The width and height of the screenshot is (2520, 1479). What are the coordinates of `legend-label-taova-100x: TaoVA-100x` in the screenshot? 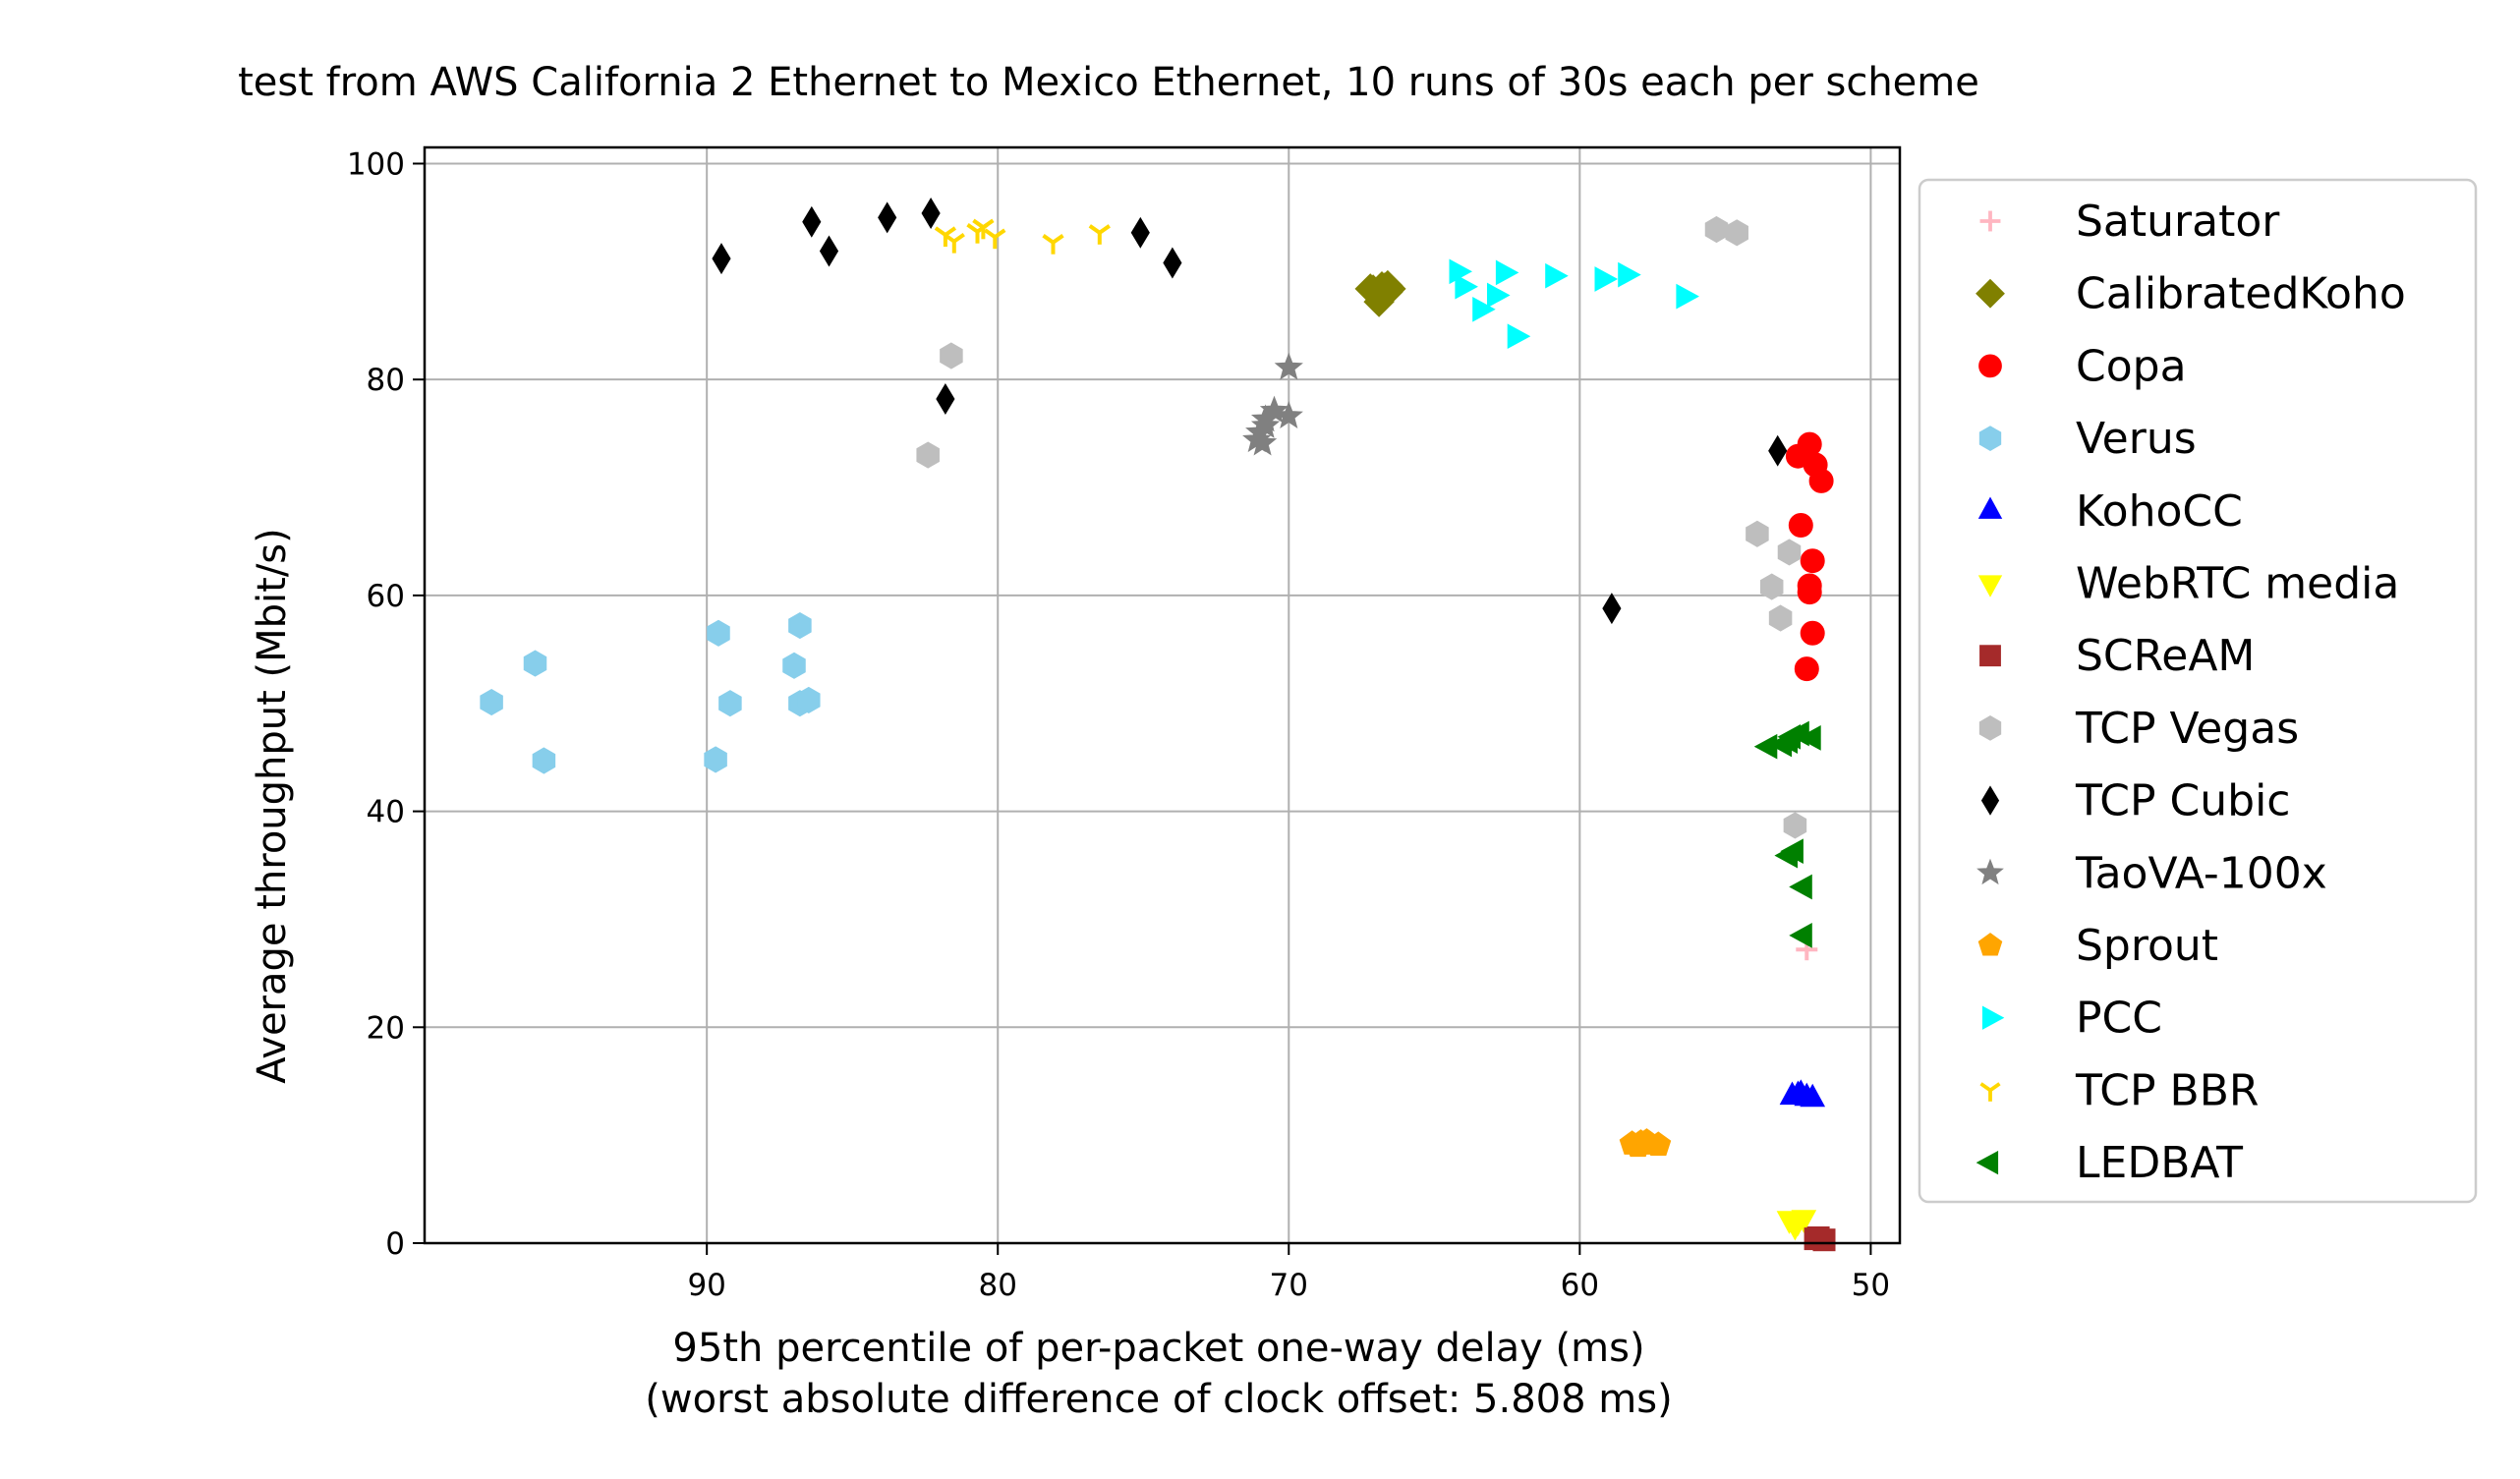 It's located at (2201, 873).